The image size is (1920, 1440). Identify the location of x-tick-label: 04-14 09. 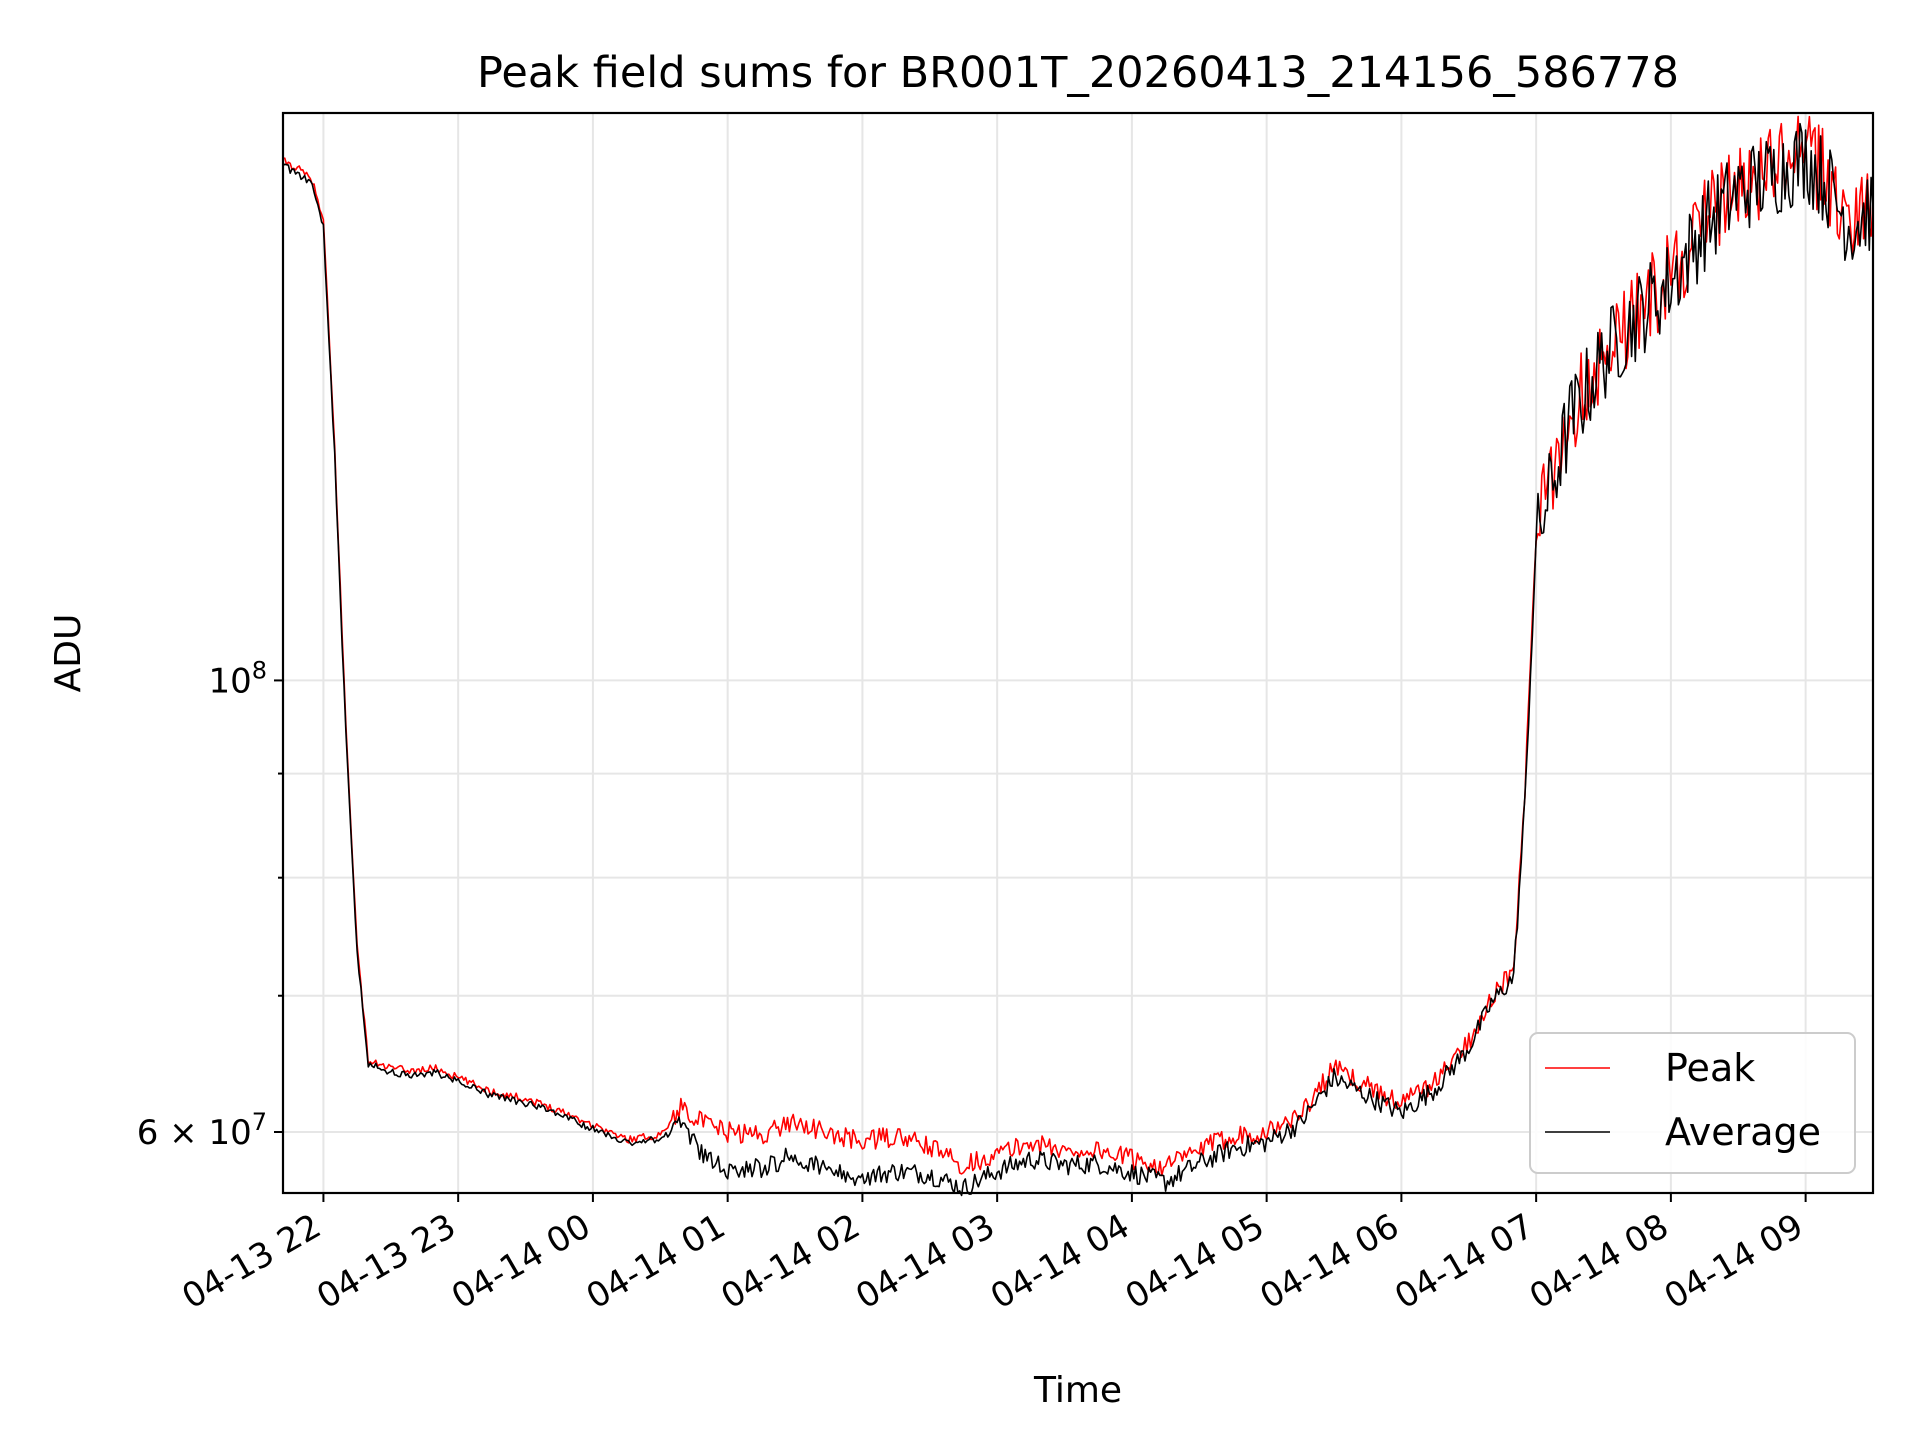
(1734, 1261).